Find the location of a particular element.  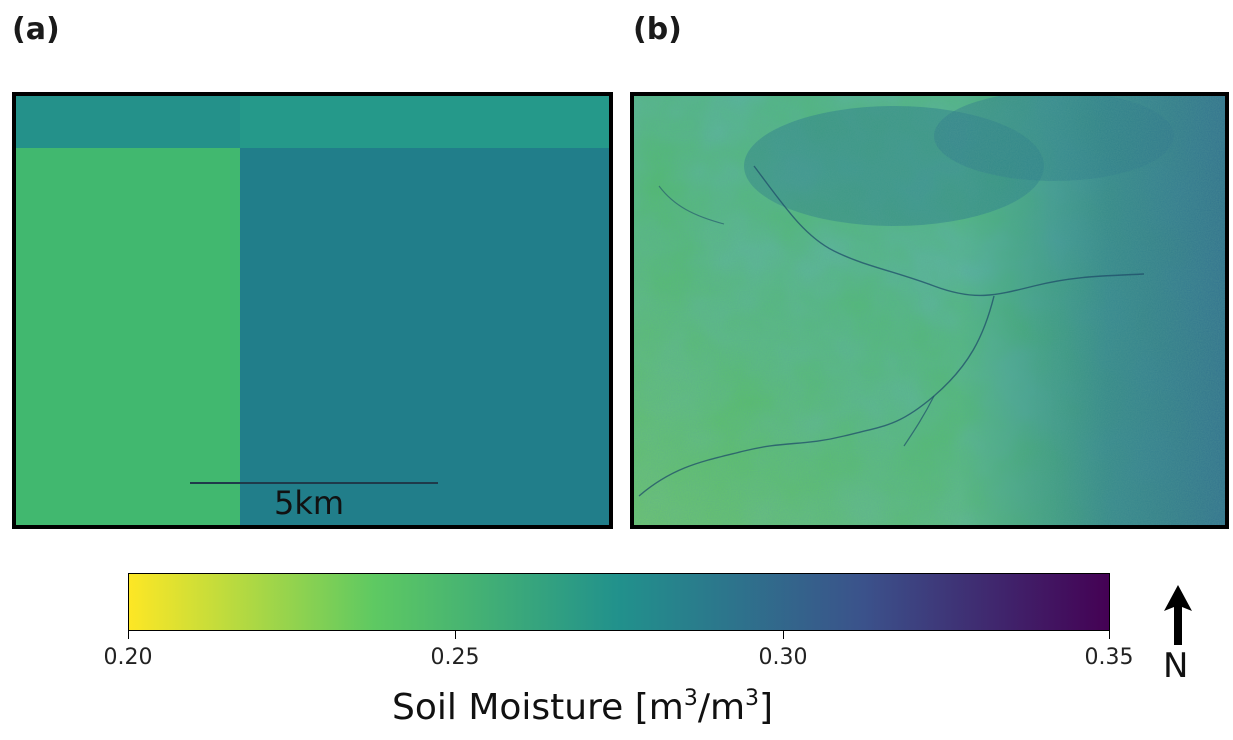

colorbar-tick-label: 0.30 is located at coordinates (783, 657).